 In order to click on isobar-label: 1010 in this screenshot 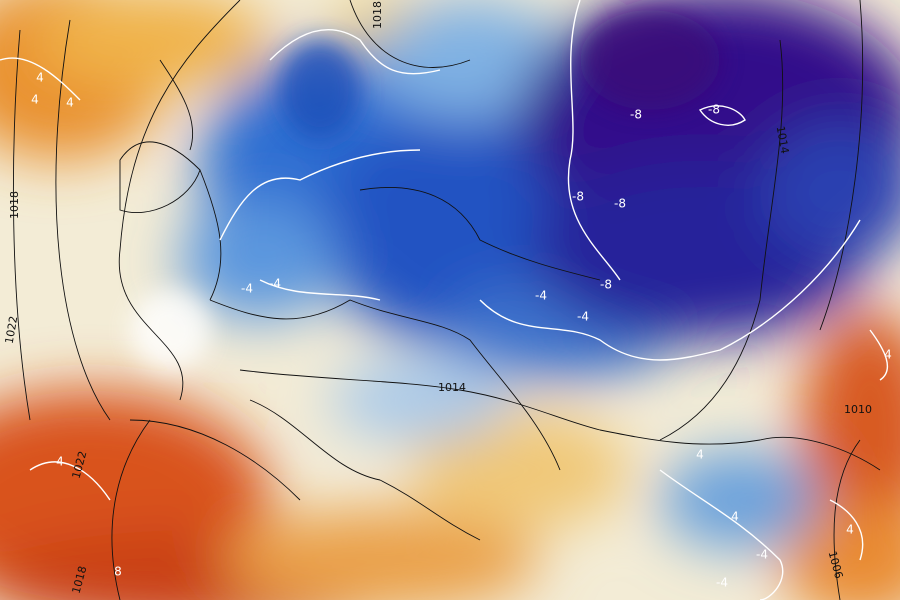, I will do `click(858, 409)`.